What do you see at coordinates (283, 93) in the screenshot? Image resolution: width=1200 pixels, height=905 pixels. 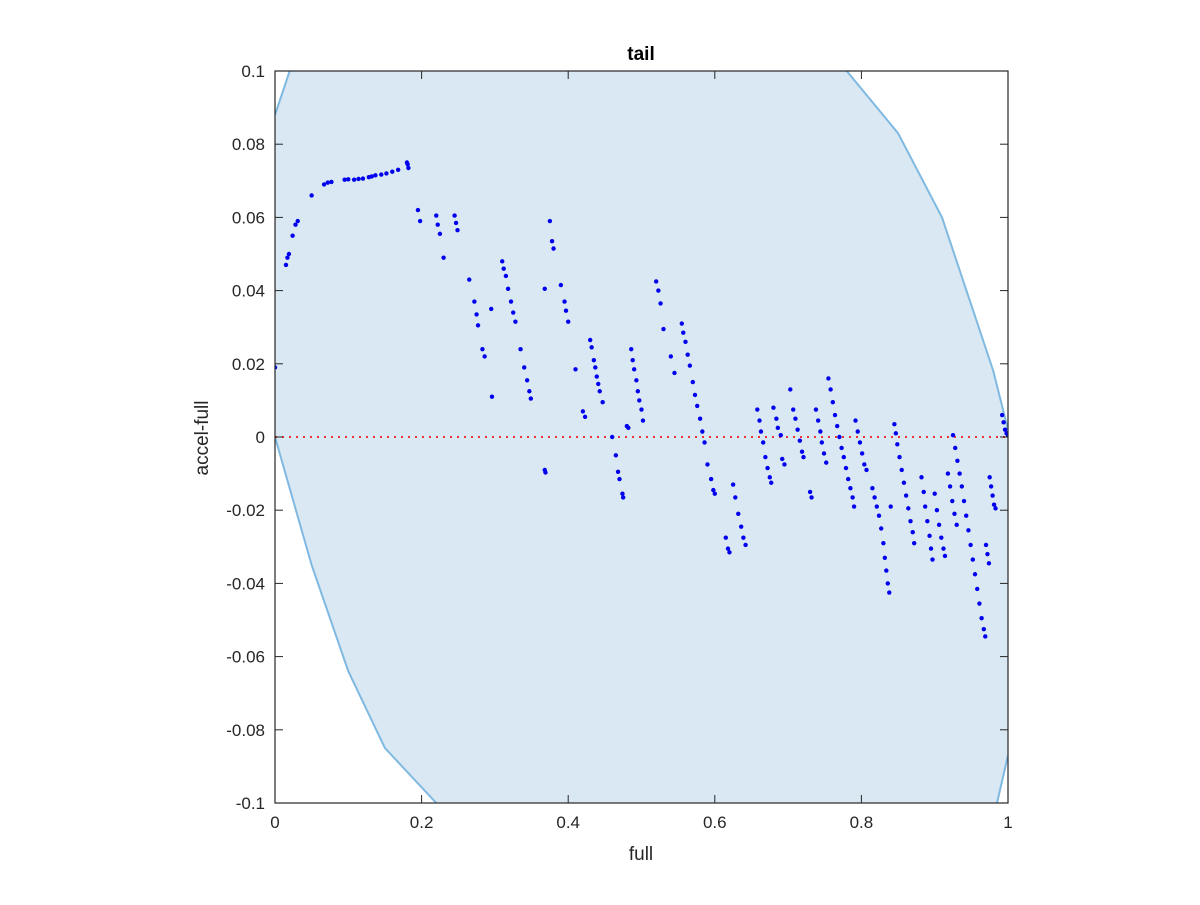 I see `band-upper-left-edge` at bounding box center [283, 93].